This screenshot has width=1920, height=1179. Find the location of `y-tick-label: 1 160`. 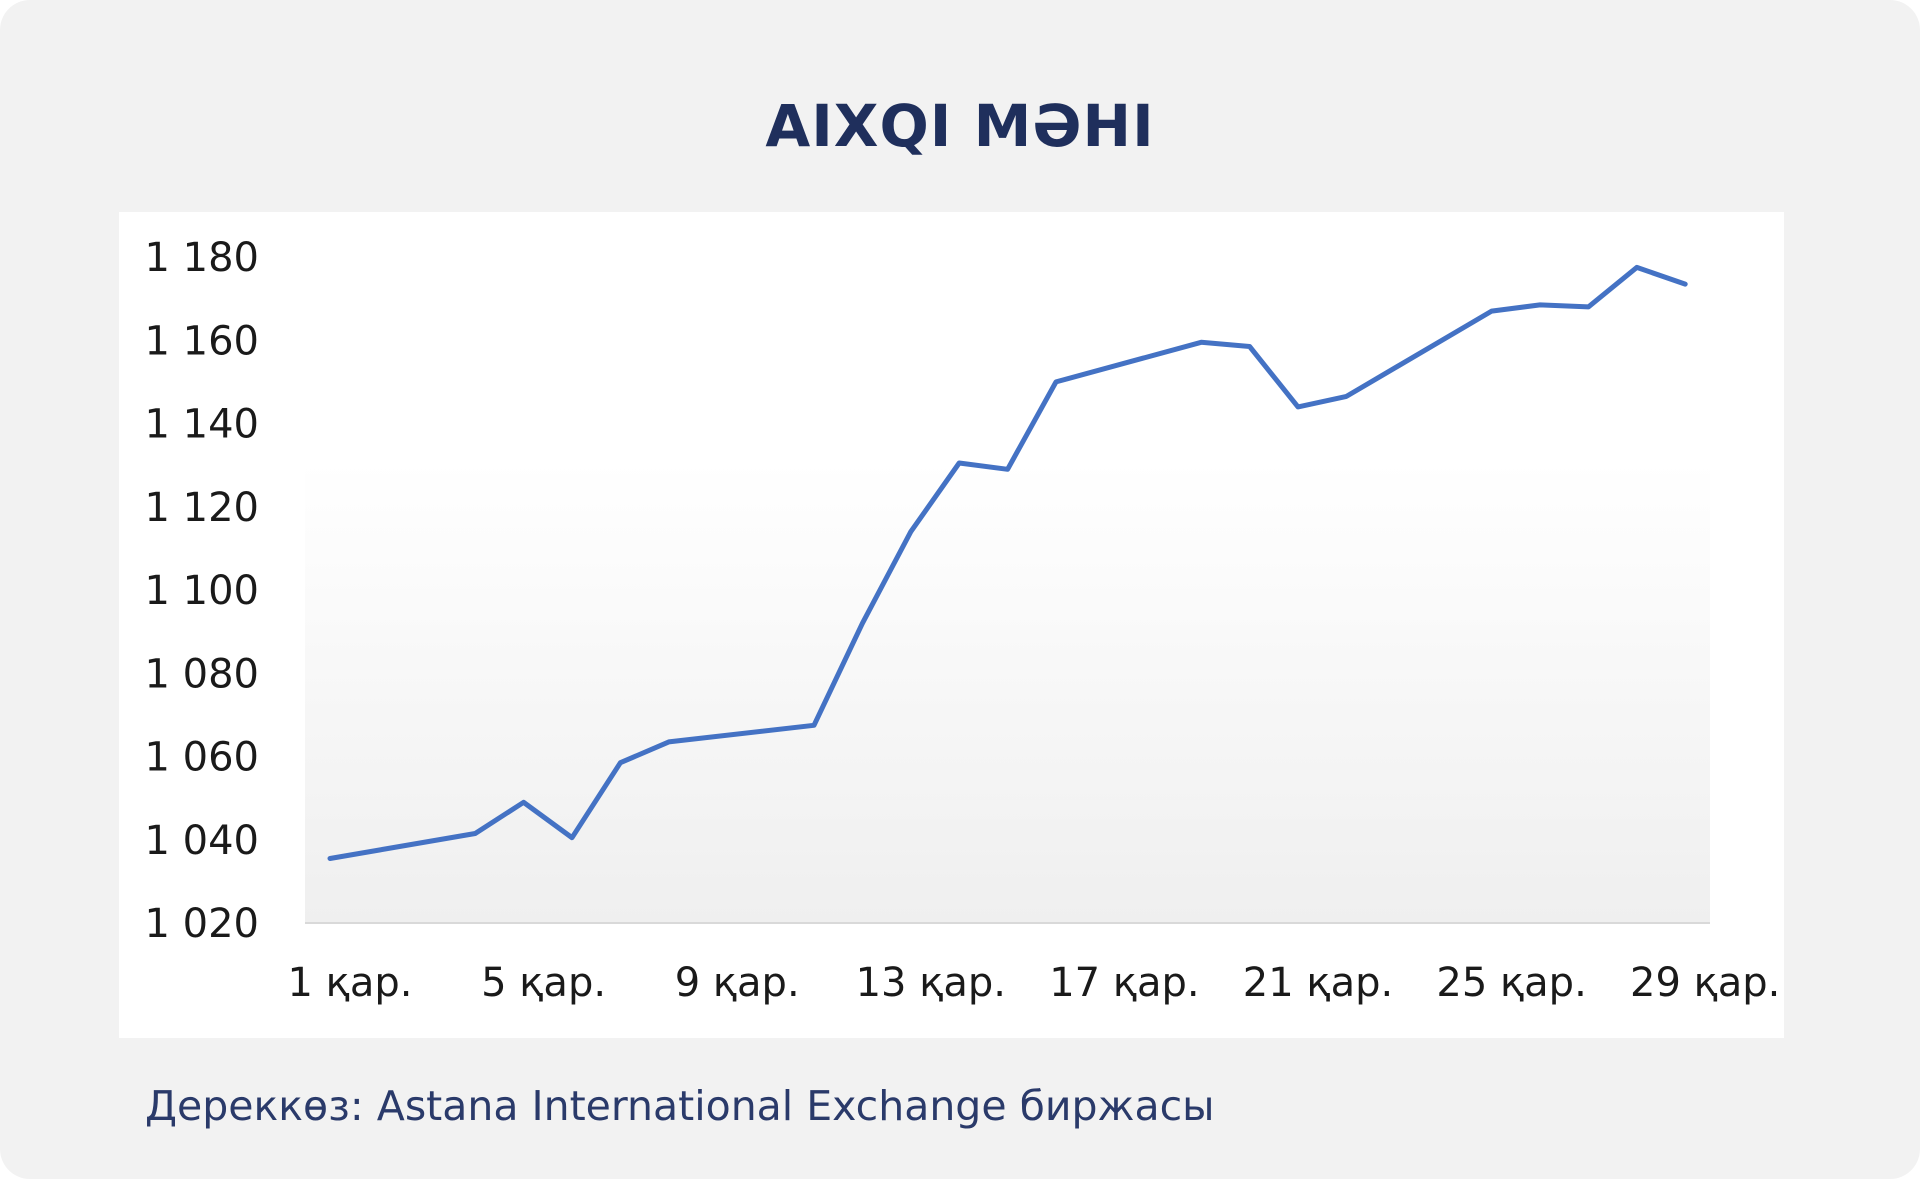

y-tick-label: 1 160 is located at coordinates (201, 341).